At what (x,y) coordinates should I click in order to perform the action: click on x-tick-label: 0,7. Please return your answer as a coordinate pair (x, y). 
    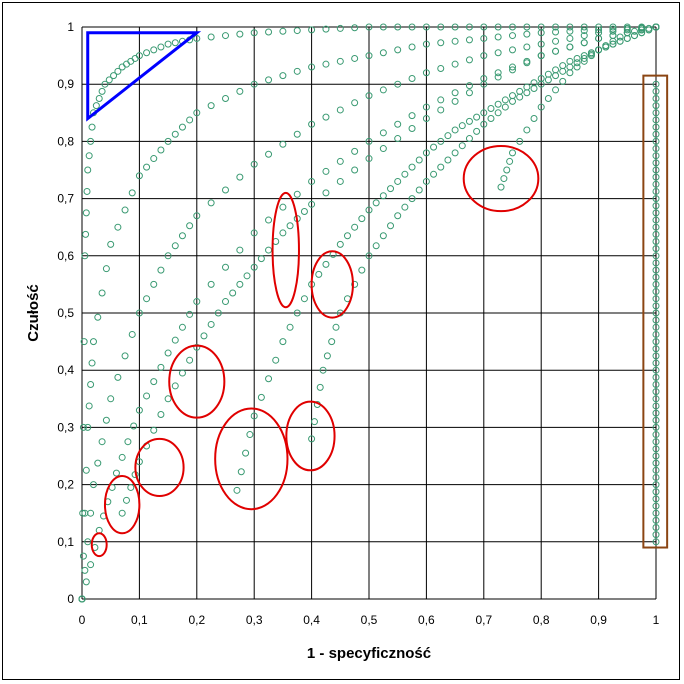
    Looking at the image, I should click on (483, 620).